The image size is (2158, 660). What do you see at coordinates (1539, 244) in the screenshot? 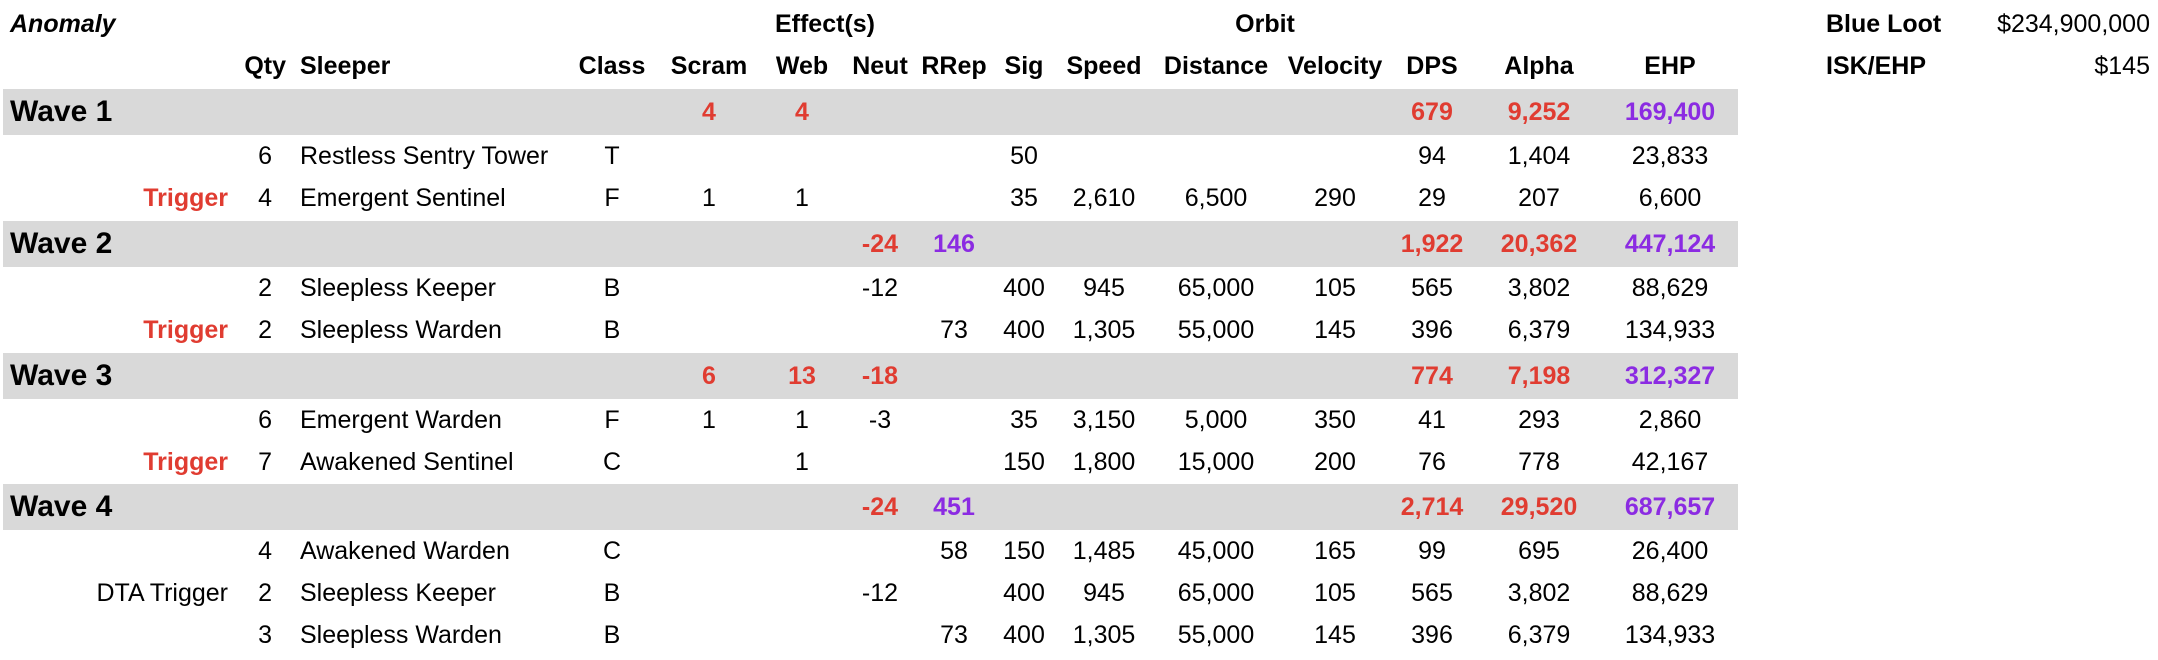
I see `wave-total-alpha: 20,362` at bounding box center [1539, 244].